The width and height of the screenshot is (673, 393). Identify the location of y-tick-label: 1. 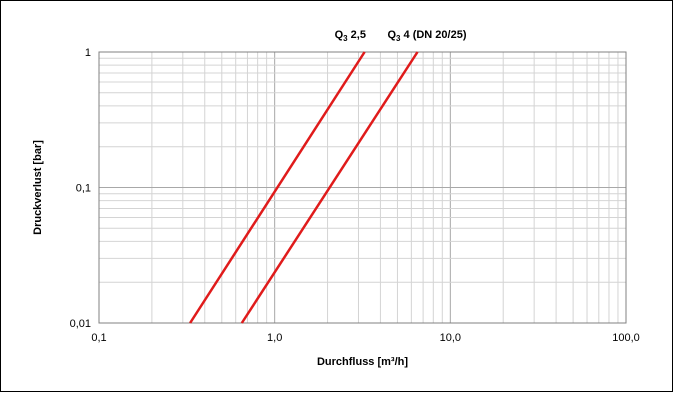
(88, 53).